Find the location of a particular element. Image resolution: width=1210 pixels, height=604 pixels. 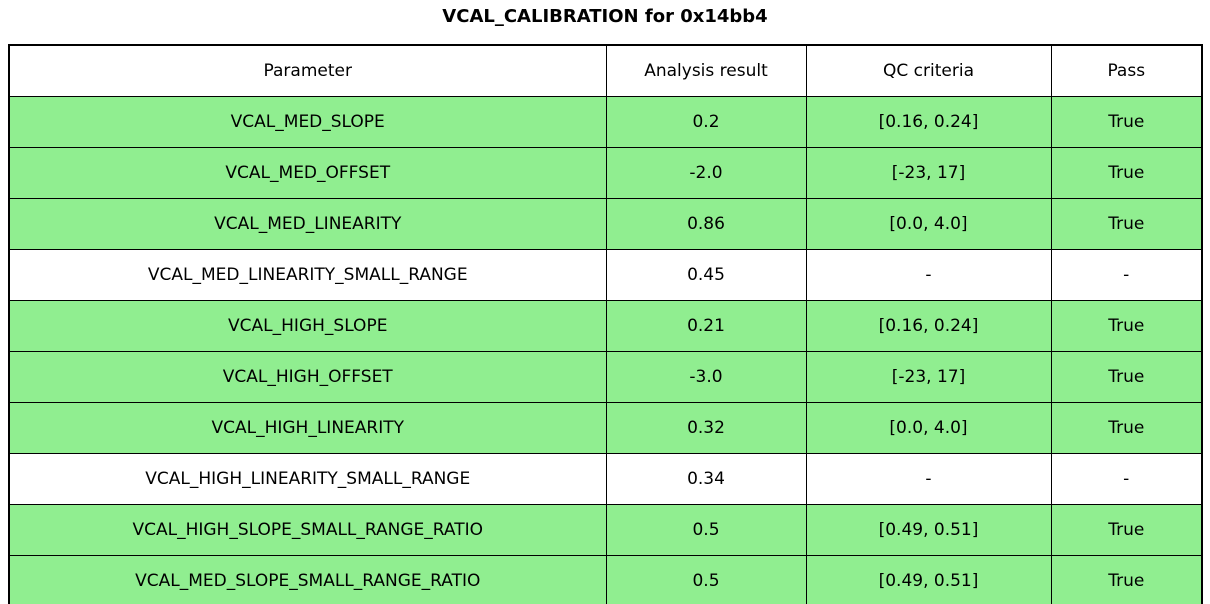

cell-parameter: VCAL_HIGH_LINEARITY_SMALL_RANGE is located at coordinates (307, 479).